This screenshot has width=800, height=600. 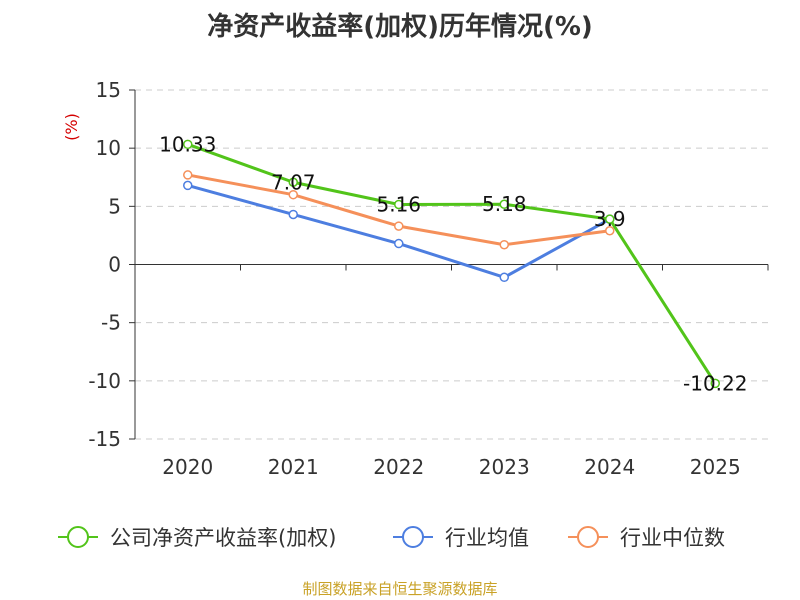 I want to click on x-tick-label: 2020, so click(x=187, y=467).